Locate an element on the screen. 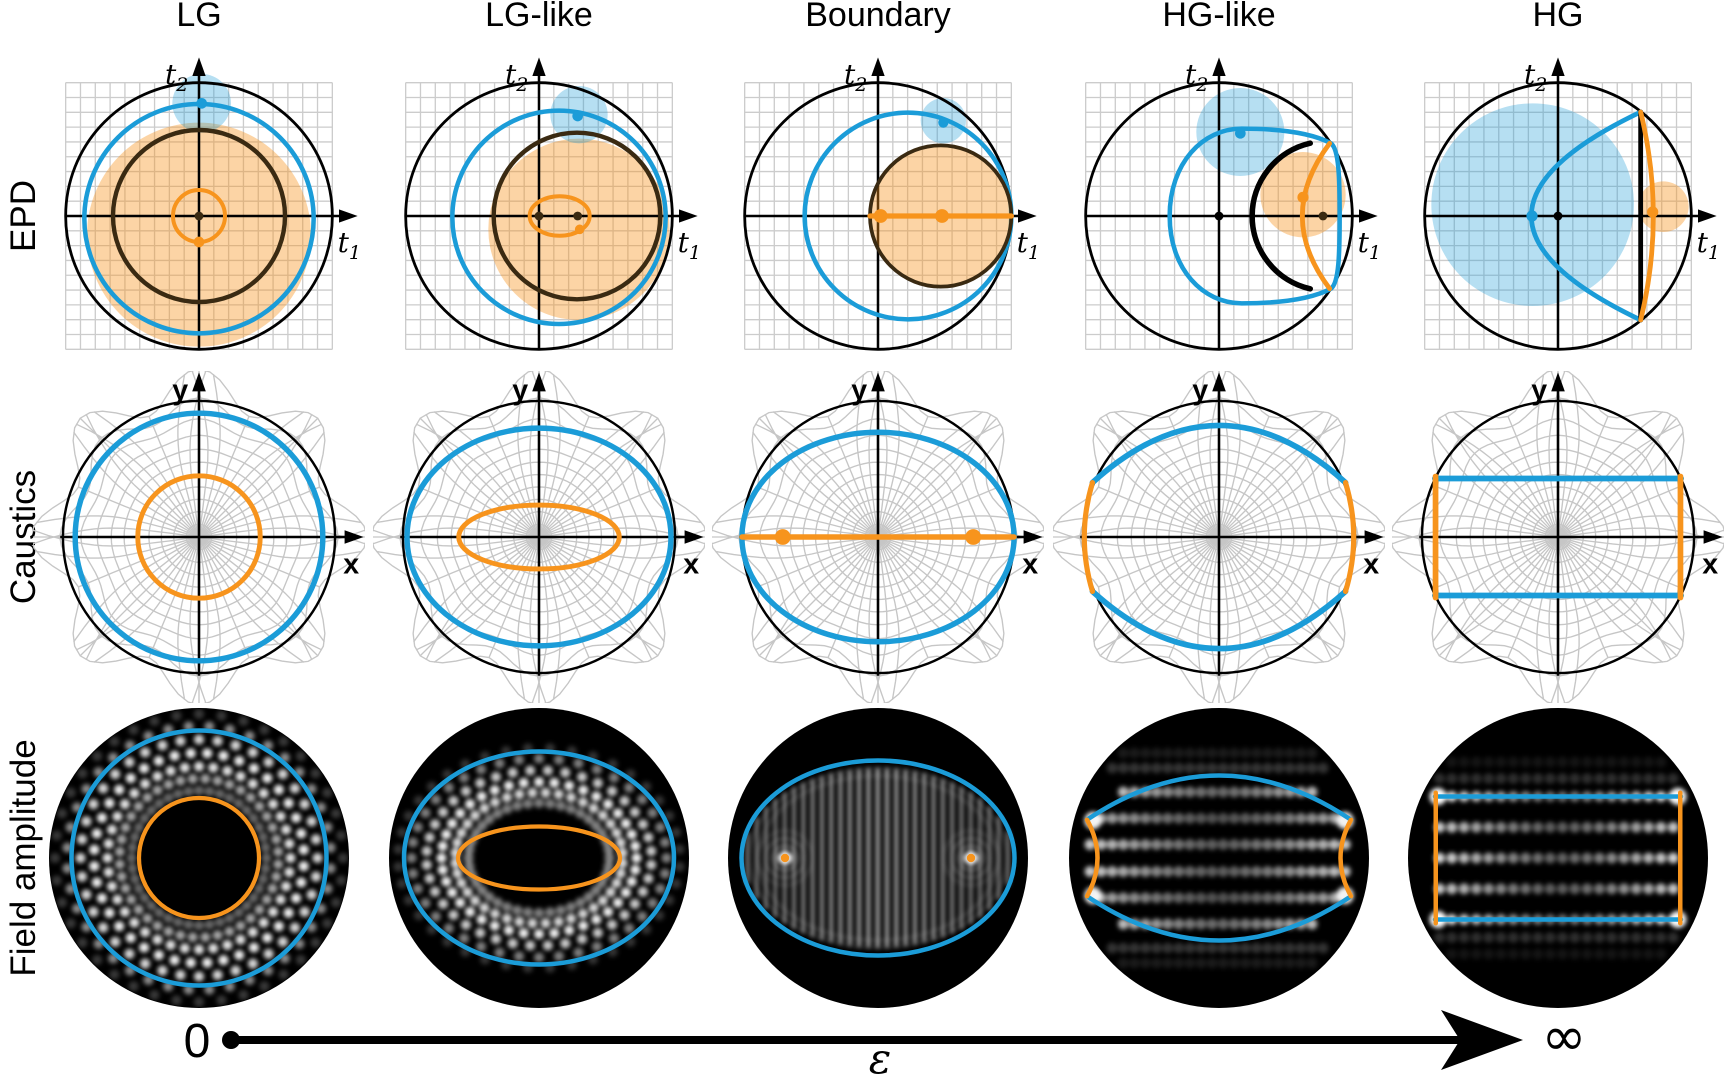 This screenshot has height=1079, width=1726. column-title-lg-like: LG-like is located at coordinates (539, 17).